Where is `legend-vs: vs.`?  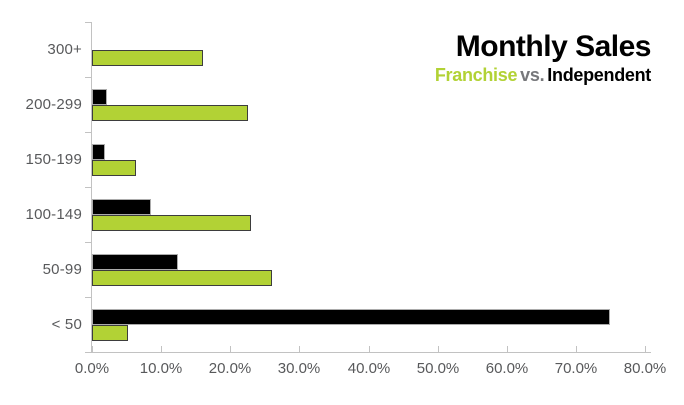
legend-vs: vs. is located at coordinates (532, 75).